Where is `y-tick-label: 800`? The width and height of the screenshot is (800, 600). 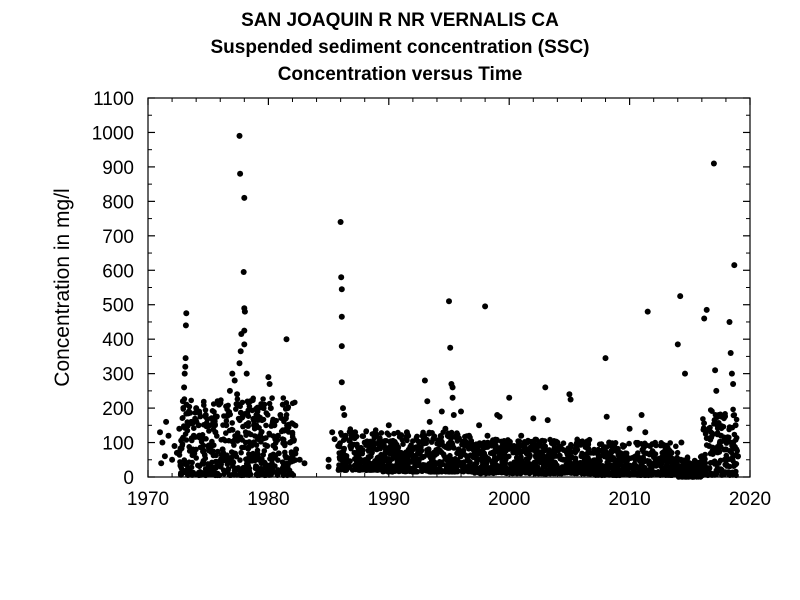
y-tick-label: 800 is located at coordinates (118, 202).